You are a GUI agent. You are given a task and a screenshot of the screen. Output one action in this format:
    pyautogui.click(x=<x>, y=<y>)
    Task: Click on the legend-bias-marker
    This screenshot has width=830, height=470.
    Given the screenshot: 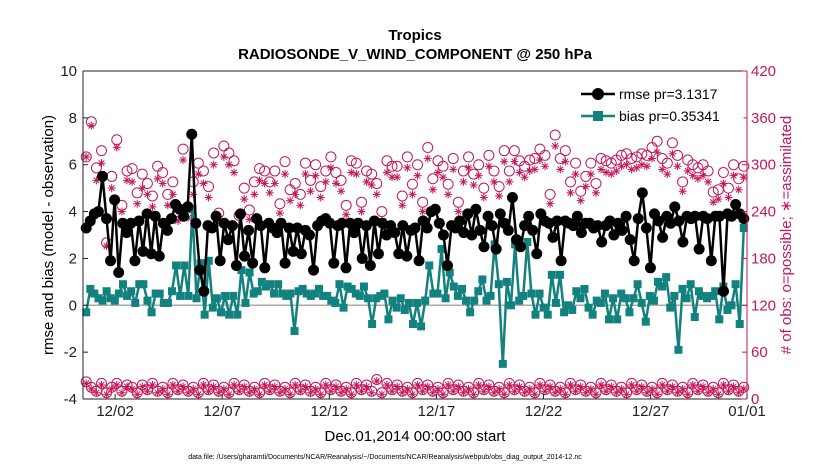 What is the action you would take?
    pyautogui.click(x=598, y=116)
    